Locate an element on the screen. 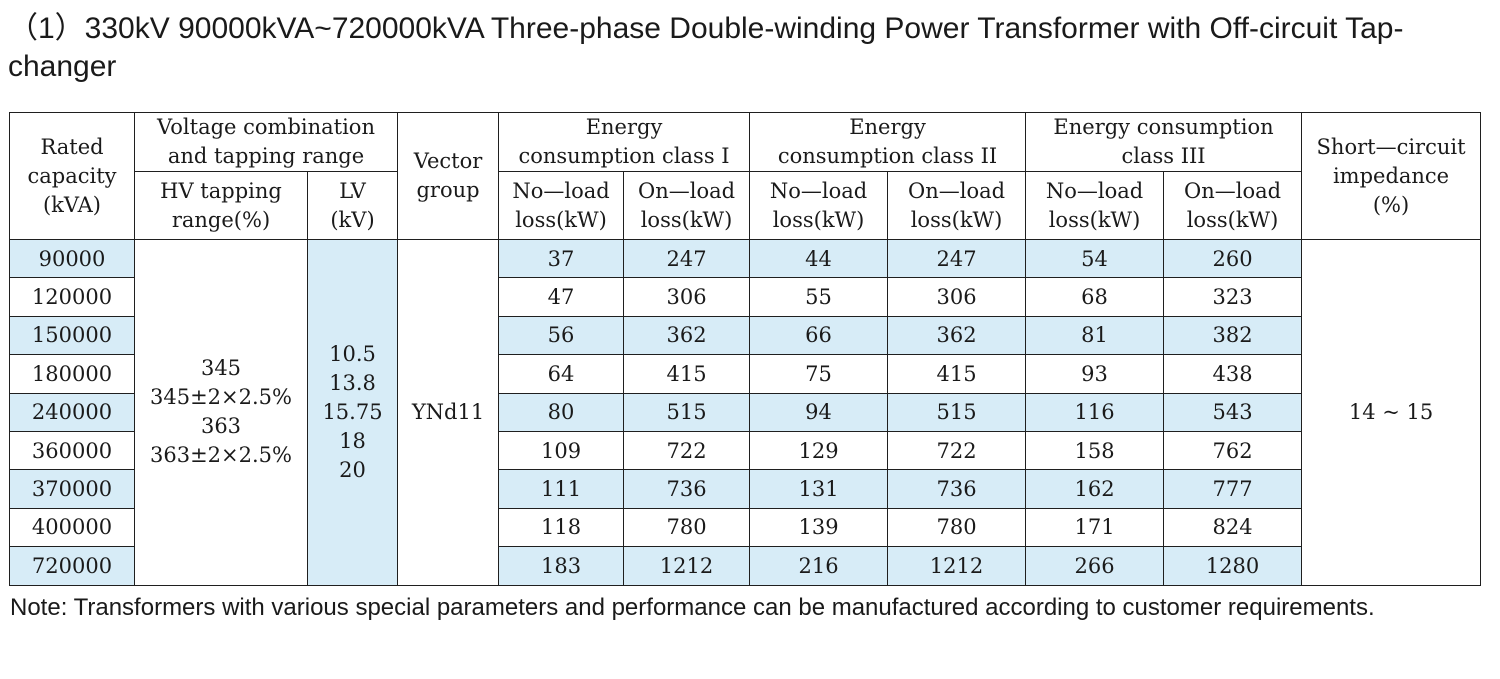  hv-tapping-value: 345±2×2.5% is located at coordinates (221, 397).